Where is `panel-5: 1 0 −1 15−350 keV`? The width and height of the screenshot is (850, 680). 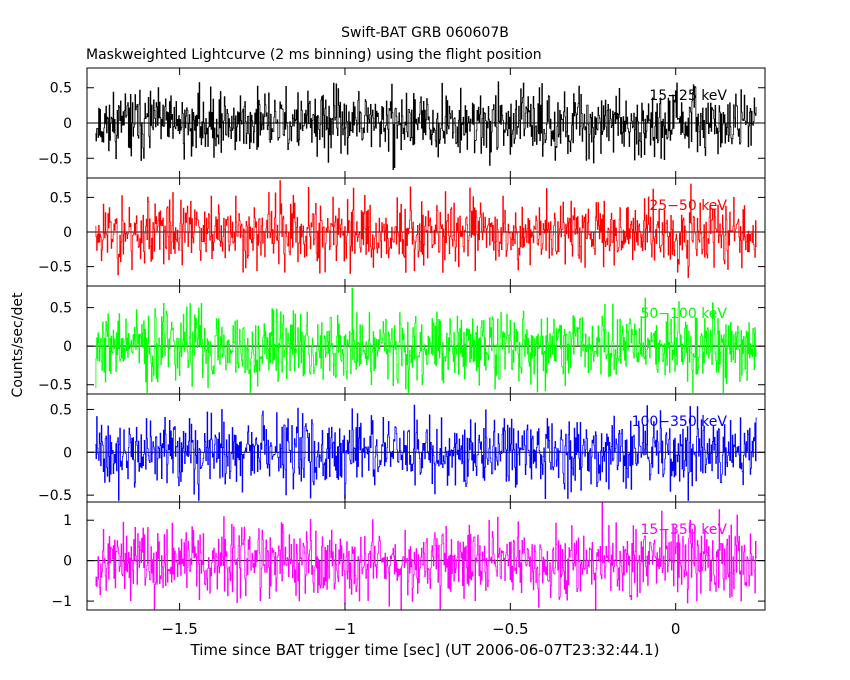
panel-5: 1 0 −1 15−350 keV is located at coordinates (408, 556).